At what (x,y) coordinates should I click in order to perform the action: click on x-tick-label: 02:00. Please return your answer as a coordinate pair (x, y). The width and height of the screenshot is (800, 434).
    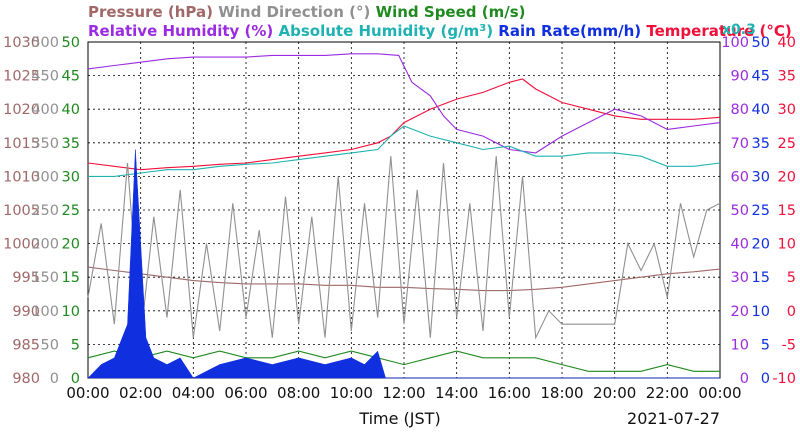
    Looking at the image, I should click on (140, 393).